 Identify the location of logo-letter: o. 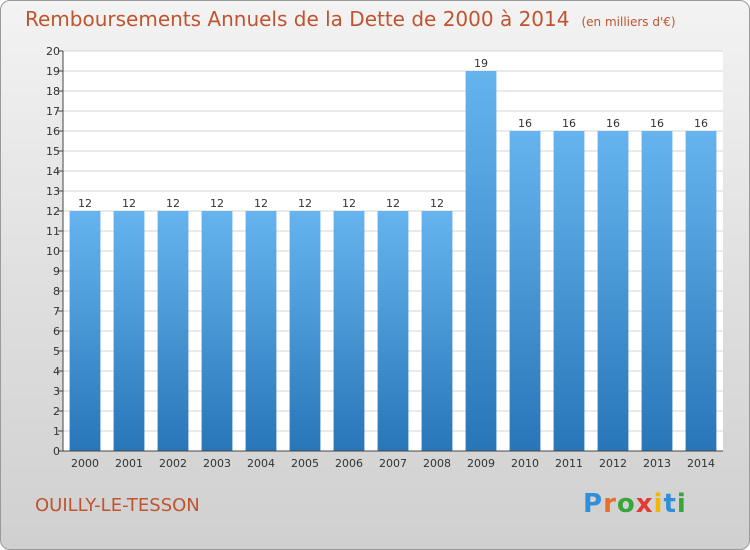
(626, 504).